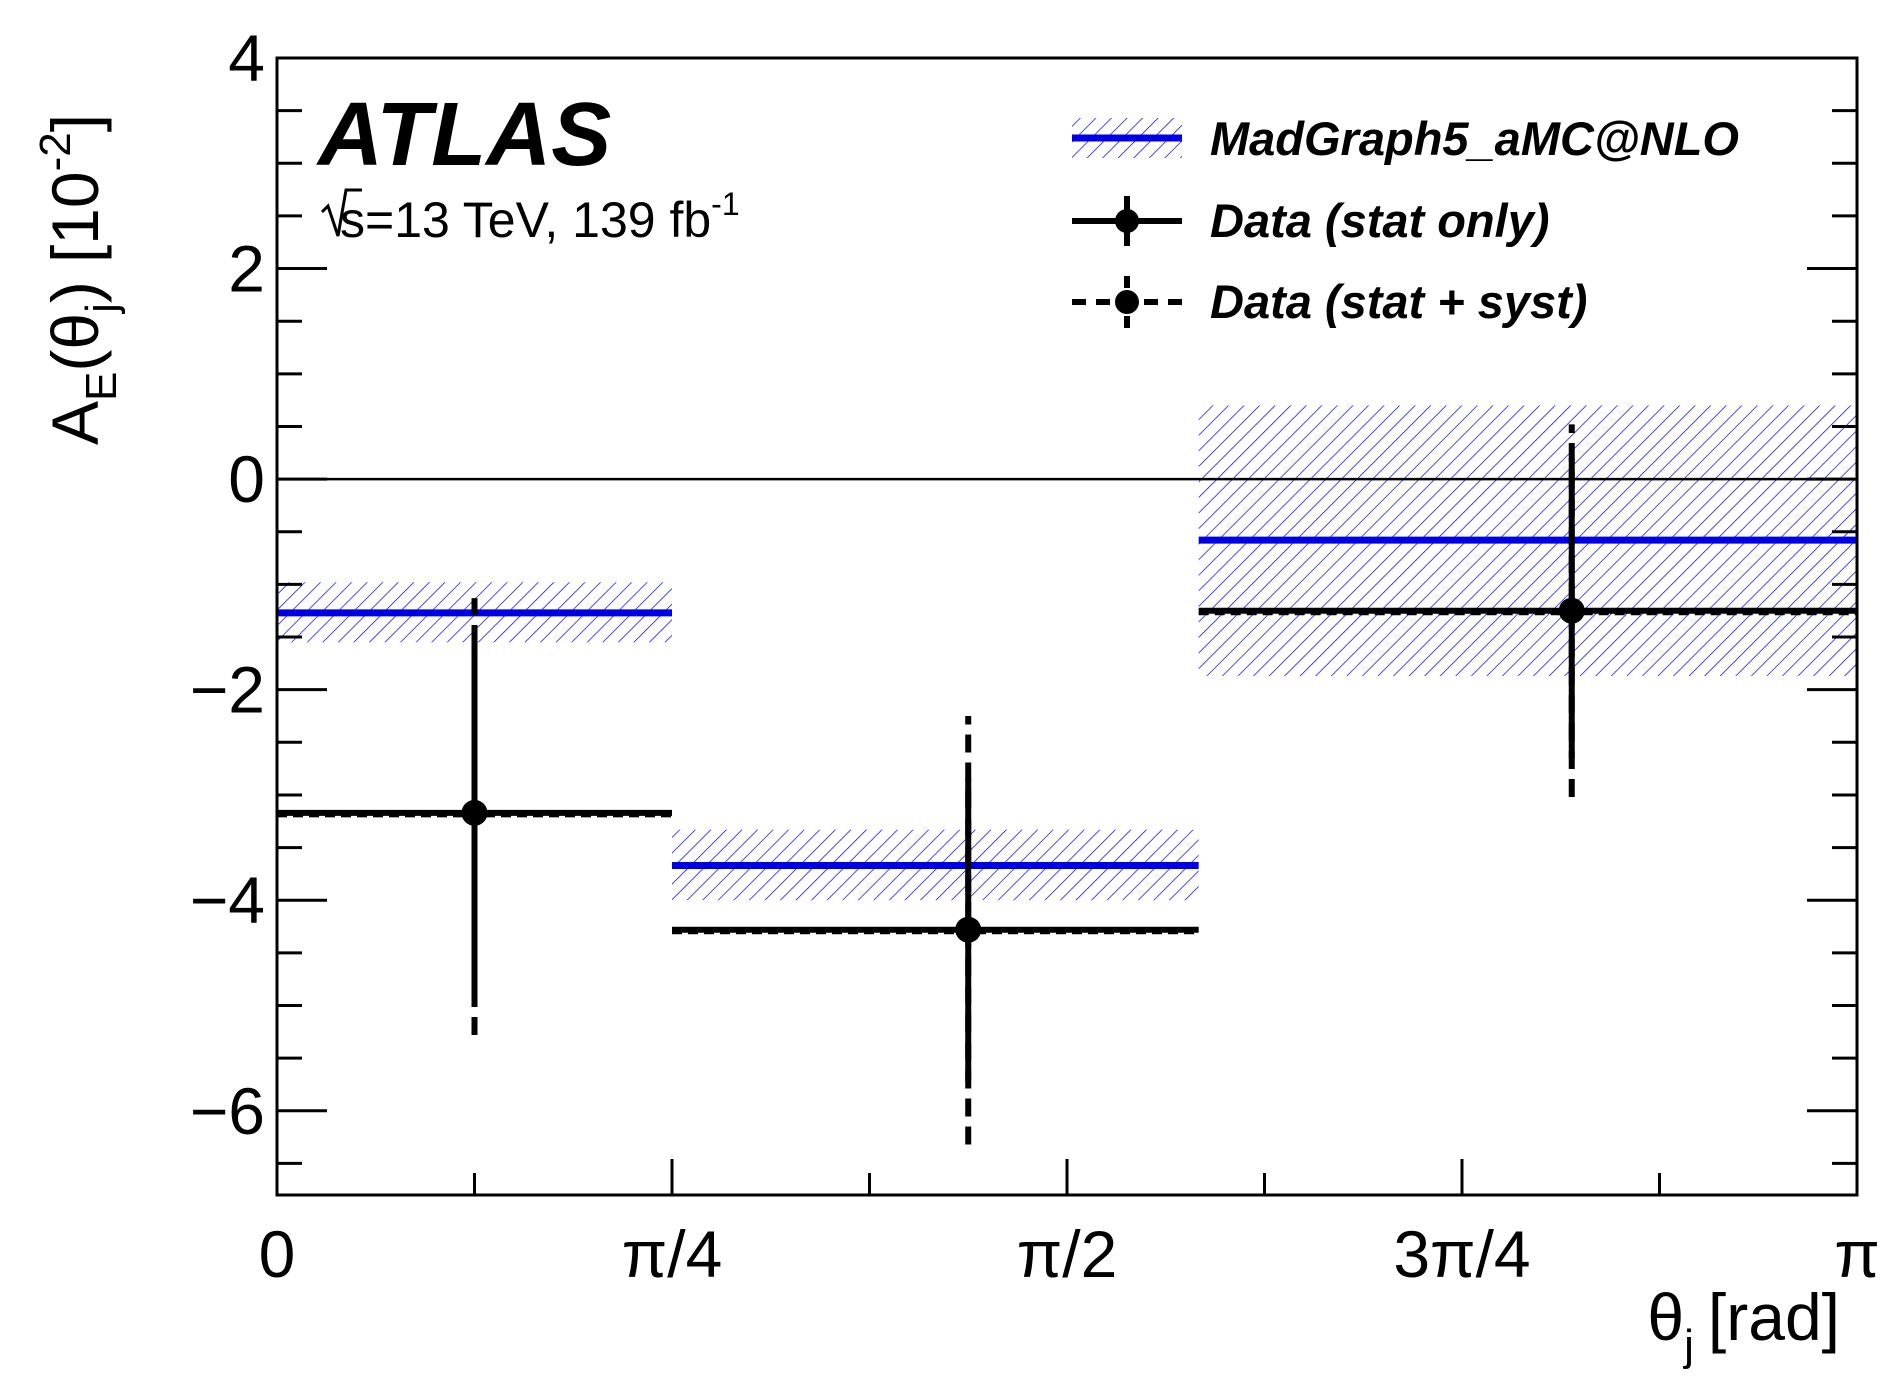 The height and width of the screenshot is (1390, 1885). What do you see at coordinates (75, 123) in the screenshot?
I see `y-axis-bracket: ]` at bounding box center [75, 123].